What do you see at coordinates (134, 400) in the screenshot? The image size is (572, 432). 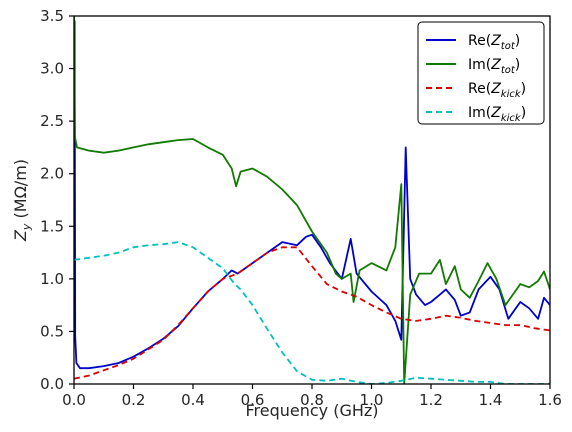 I see `x-tick-label: 0.2` at bounding box center [134, 400].